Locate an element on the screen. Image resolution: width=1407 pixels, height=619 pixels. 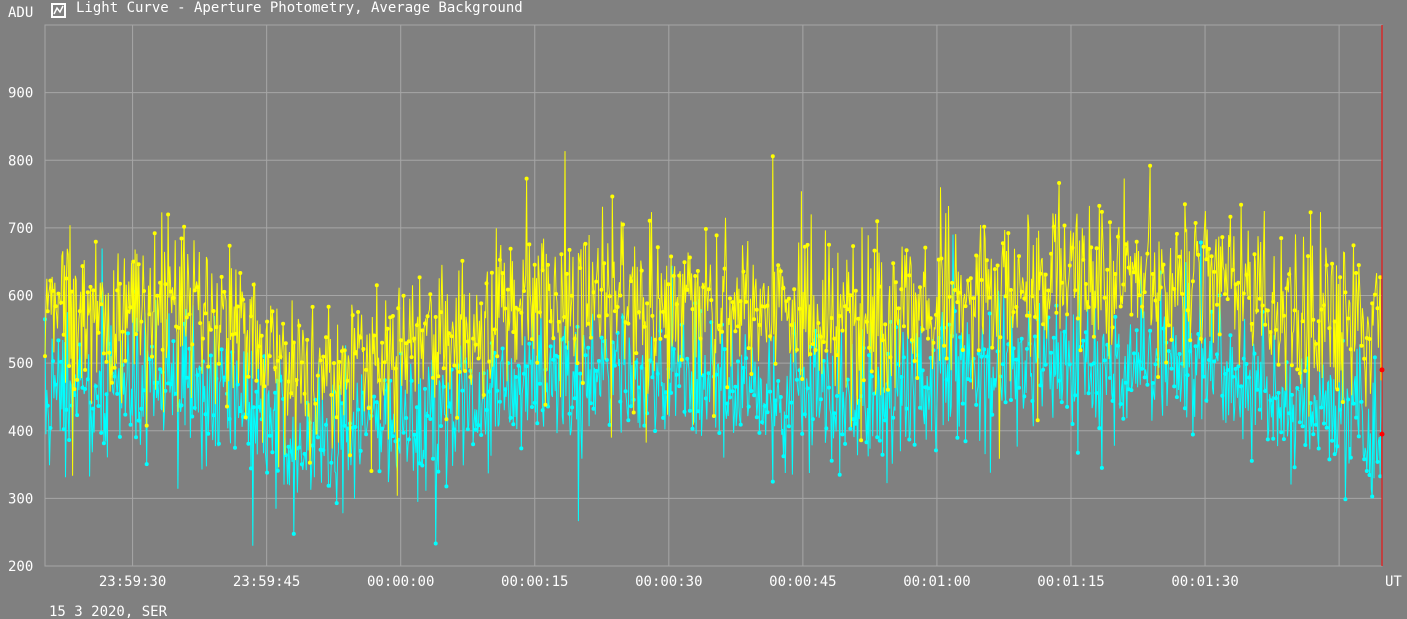
x-tick-label: 00:00:30 is located at coordinates (668, 582).